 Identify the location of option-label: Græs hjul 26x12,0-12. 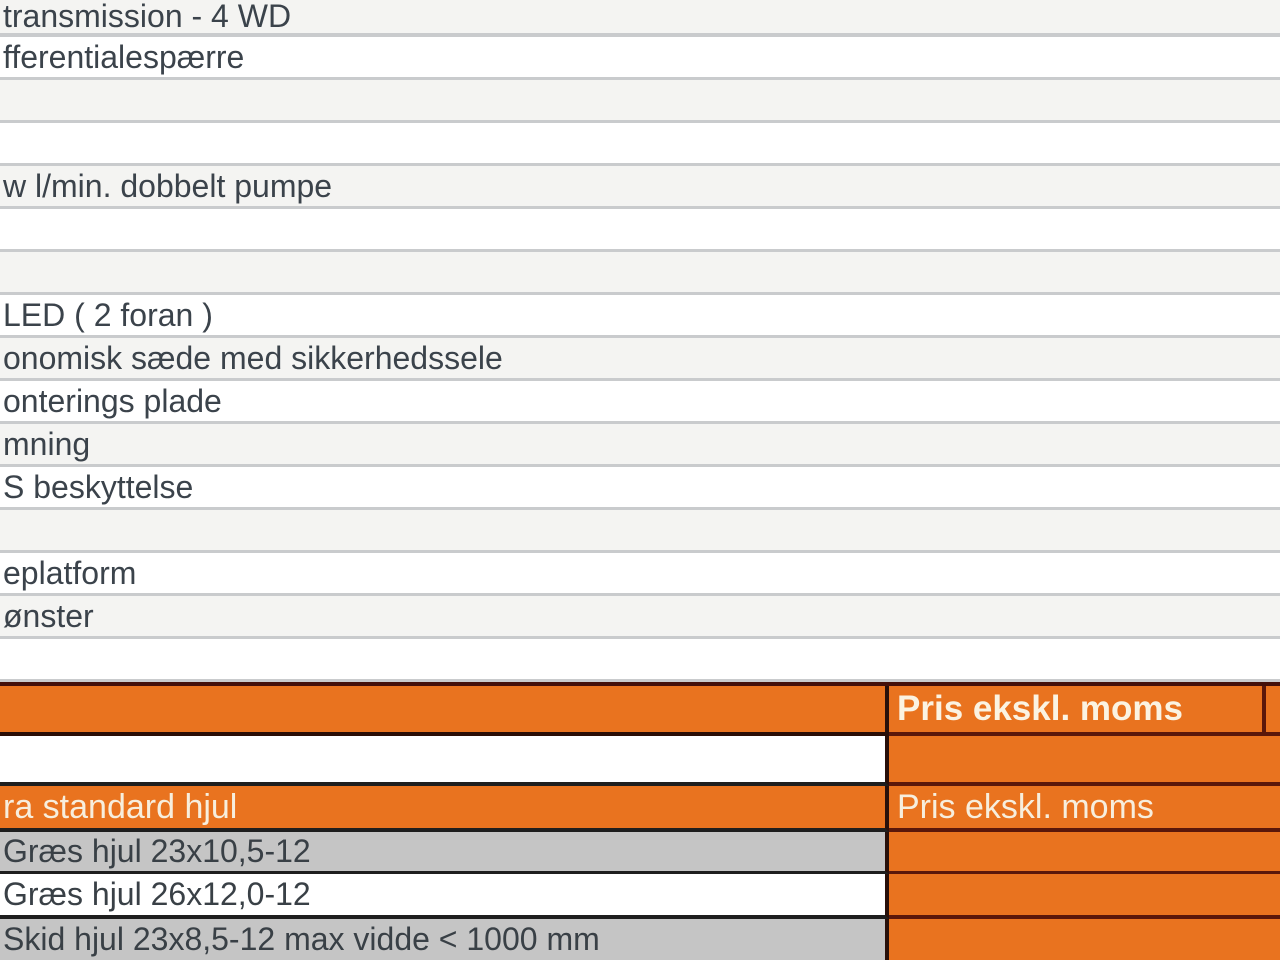
(157, 894).